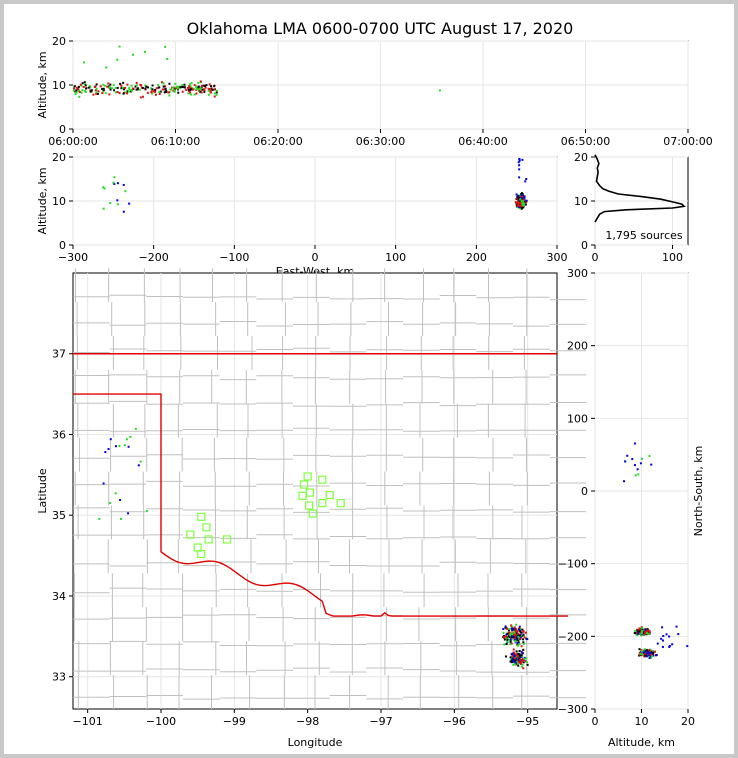  Describe the element at coordinates (642, 721) in the screenshot. I see `x-tick-label: 10` at that location.